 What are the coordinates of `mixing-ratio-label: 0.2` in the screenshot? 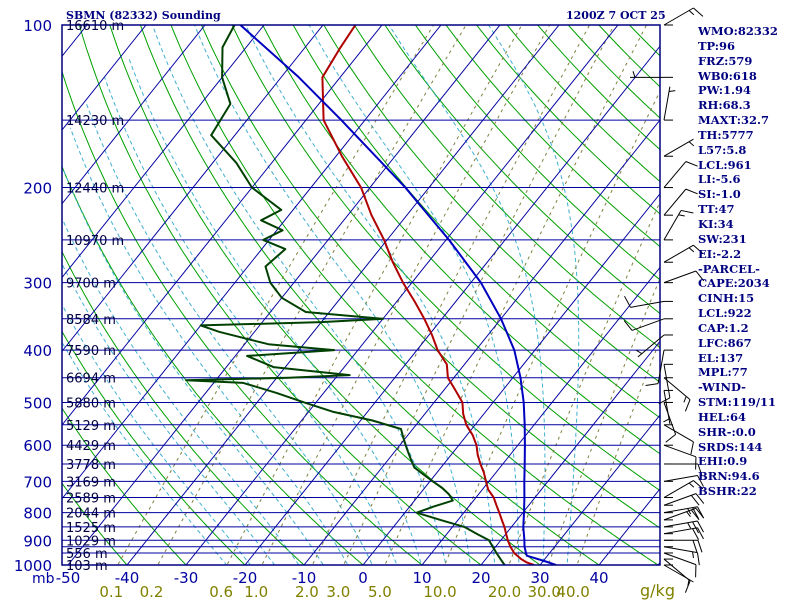 It's located at (152, 591).